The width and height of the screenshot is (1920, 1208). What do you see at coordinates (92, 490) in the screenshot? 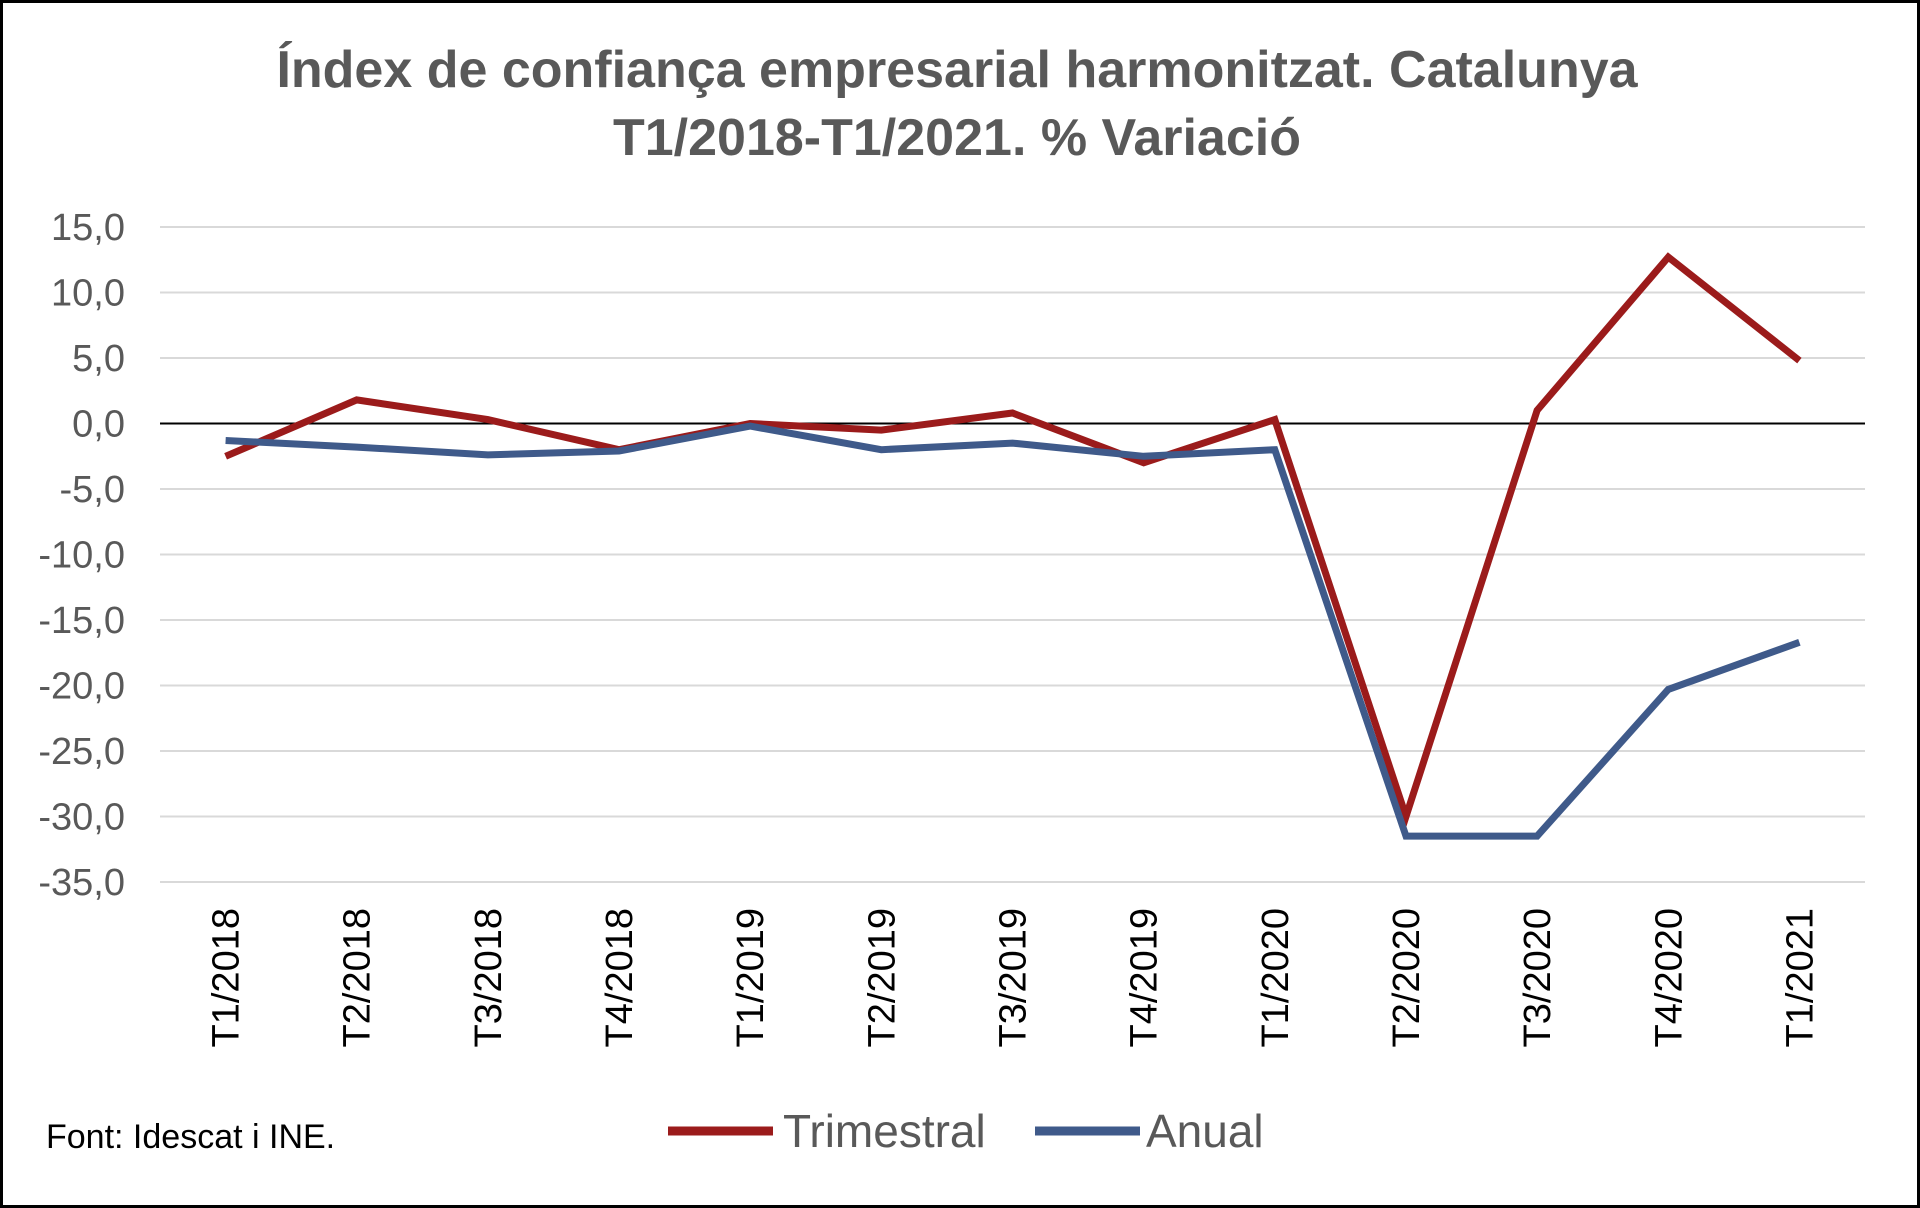
I see `y-tick-label: -5,0` at bounding box center [92, 490].